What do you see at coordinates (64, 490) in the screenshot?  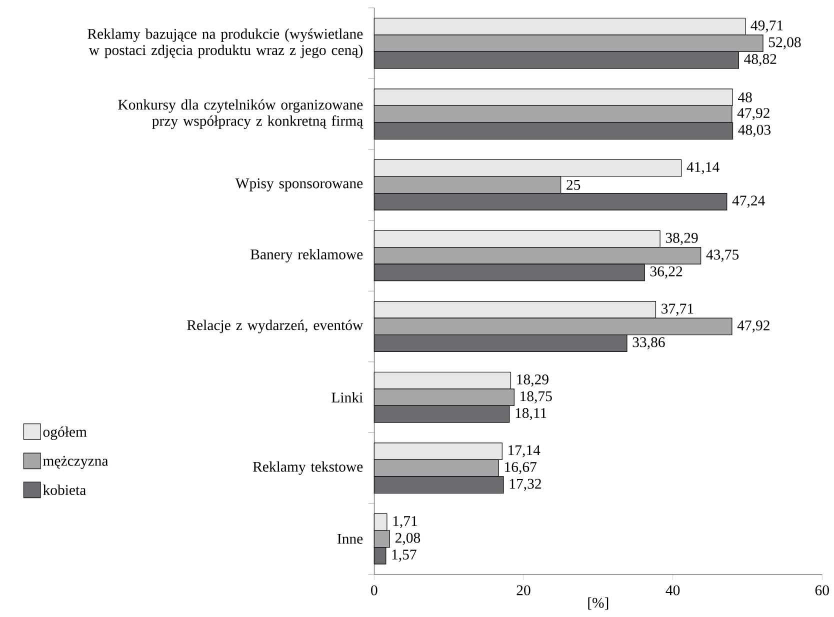 I see `legend-label: kobieta` at bounding box center [64, 490].